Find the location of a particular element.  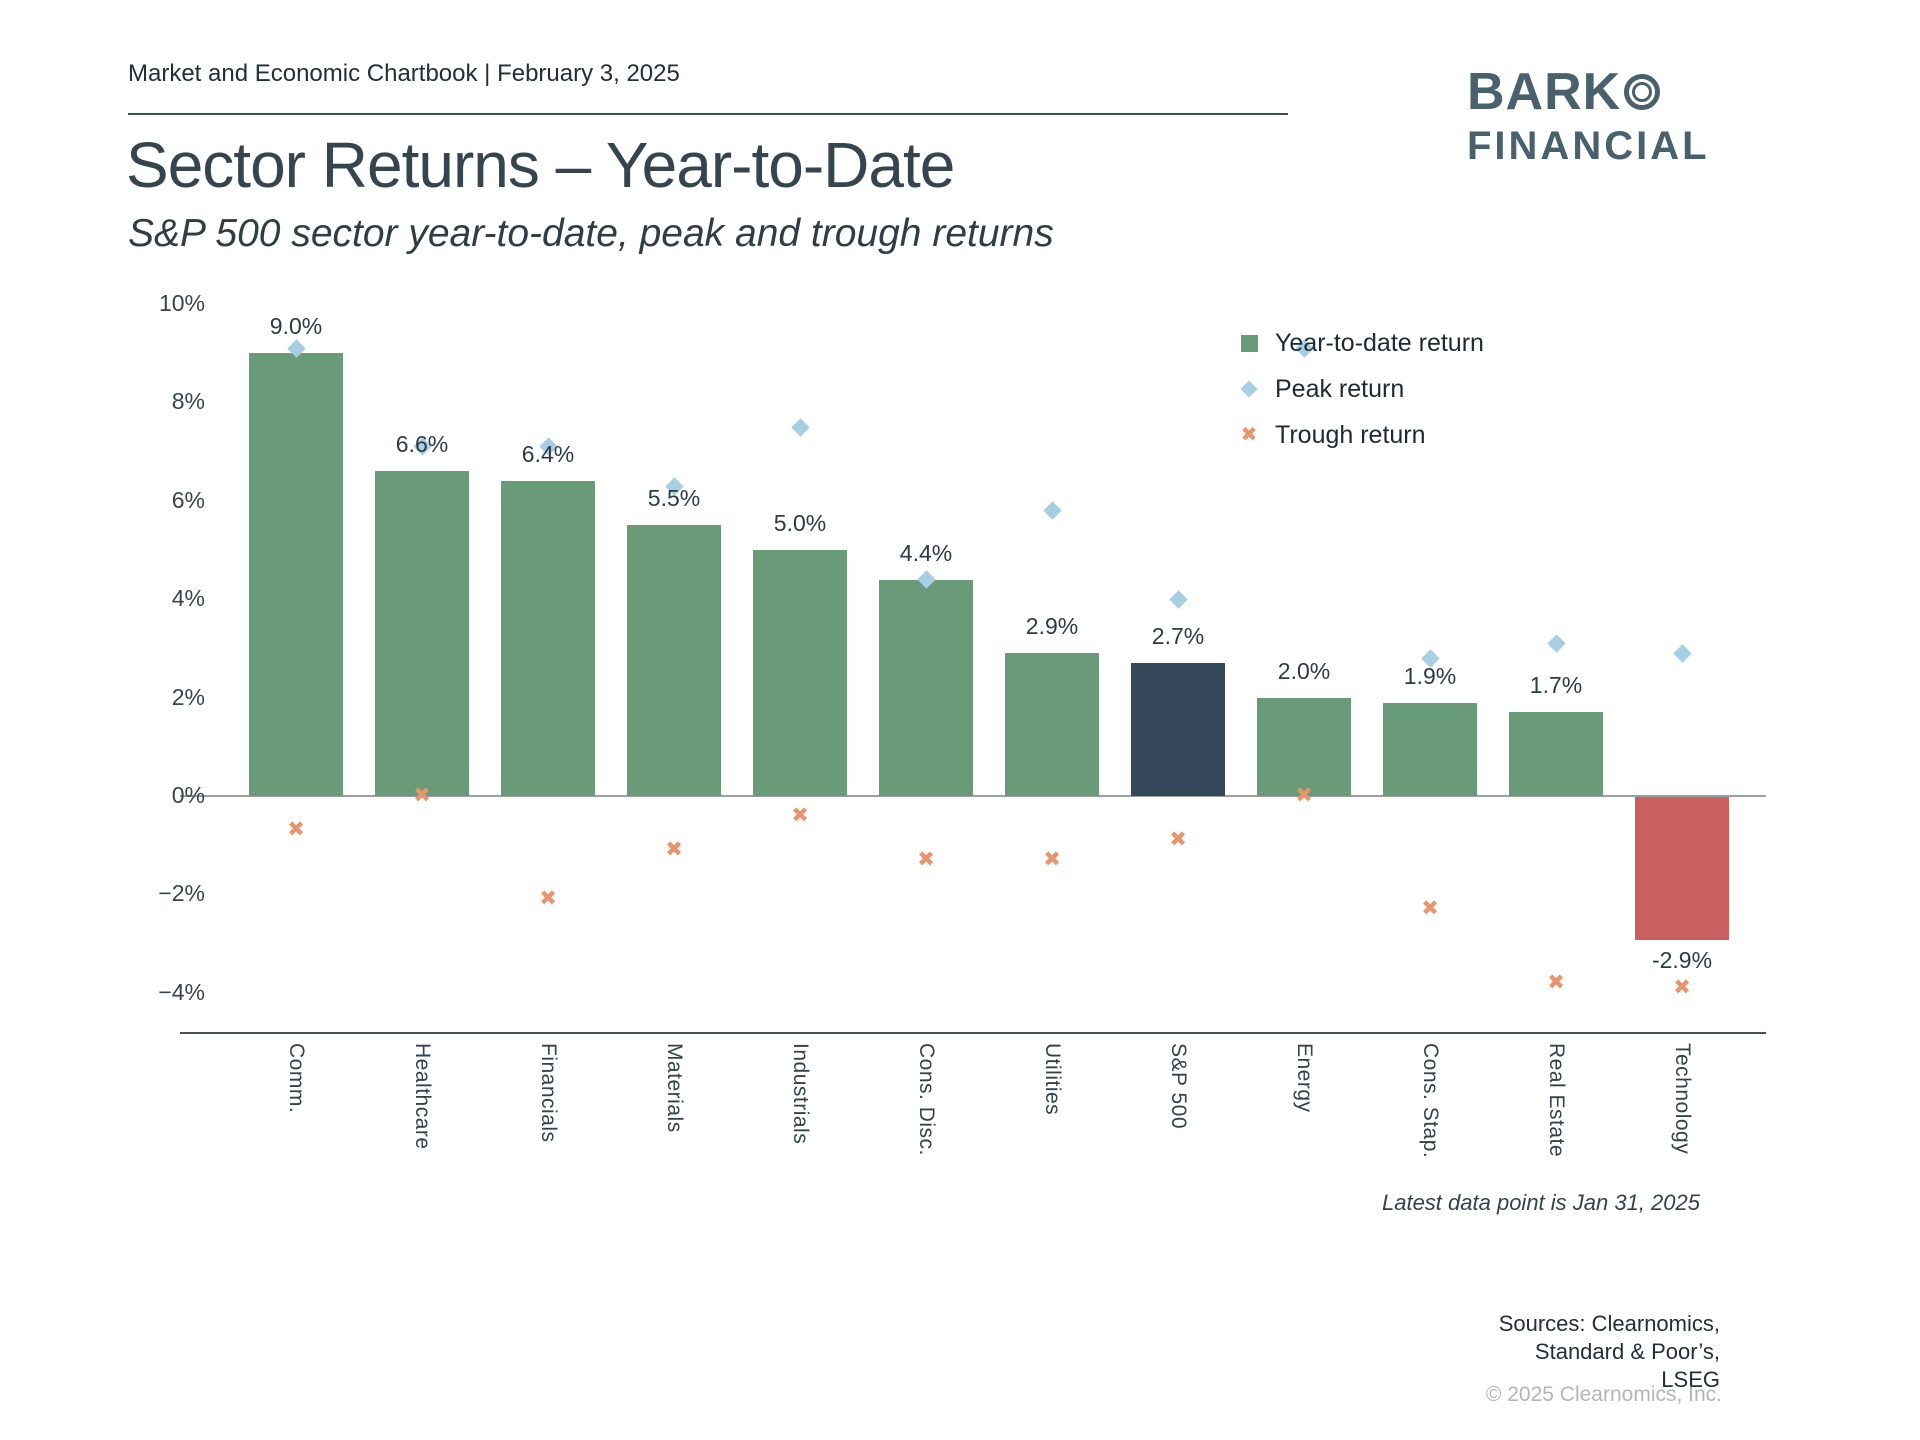

legend-item: ✖ Trough return is located at coordinates (1361, 435).